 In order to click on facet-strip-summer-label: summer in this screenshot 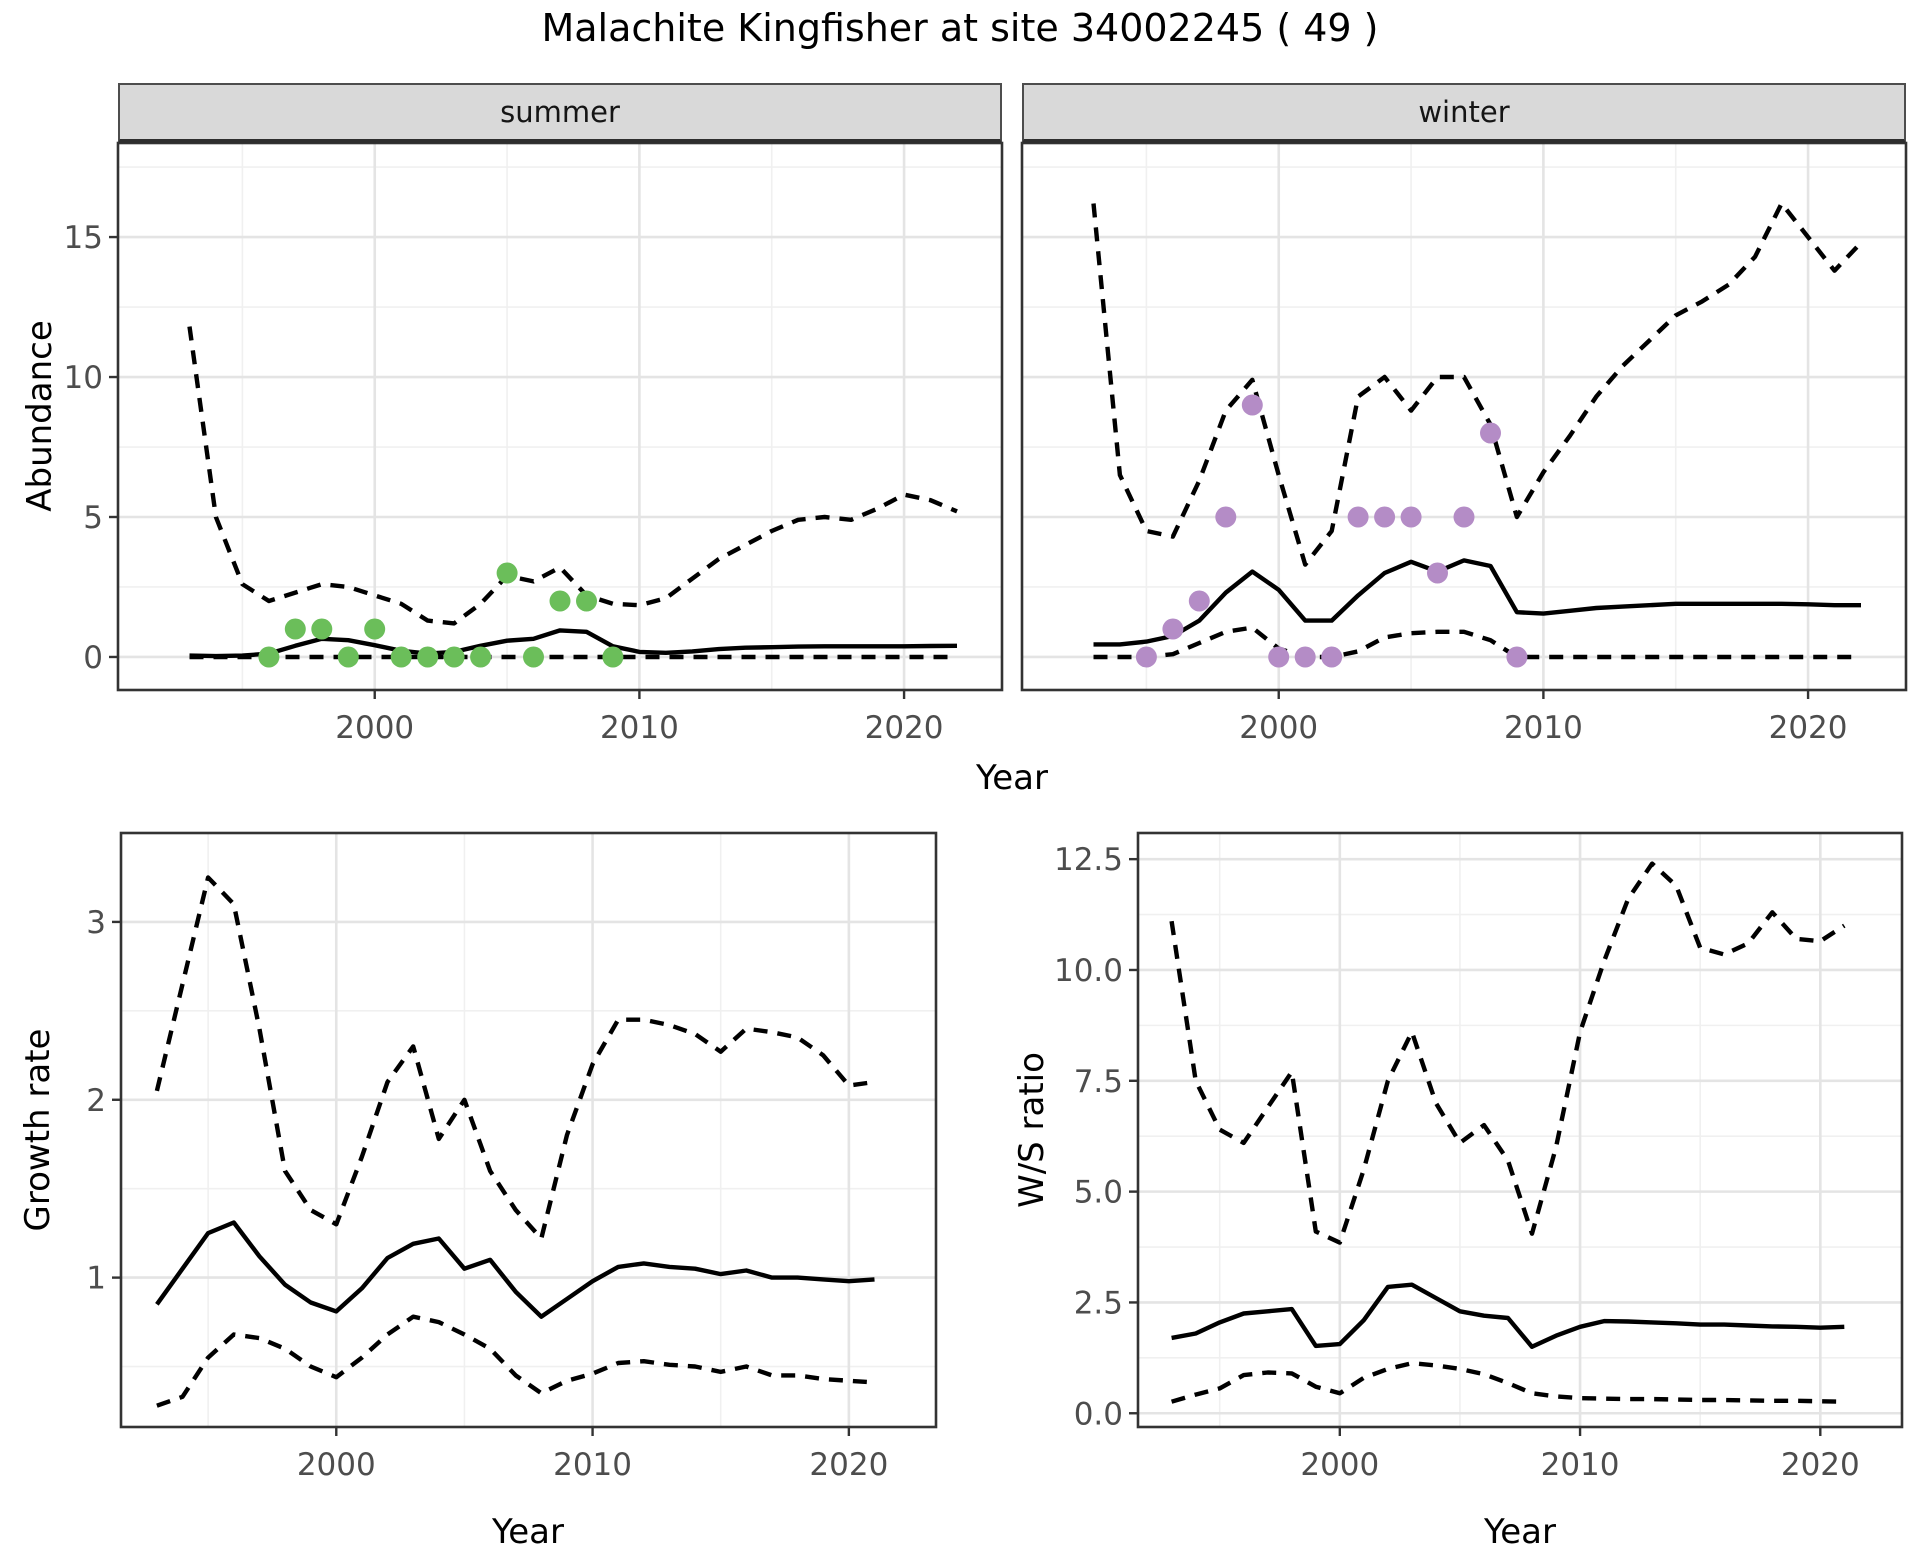, I will do `click(560, 112)`.